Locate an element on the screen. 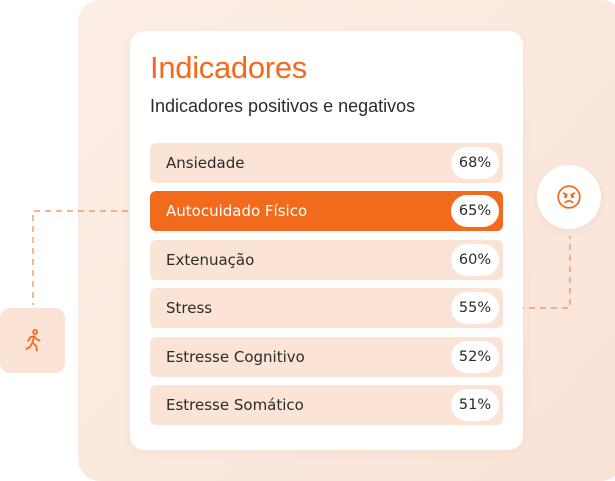 Image resolution: width=615 pixels, height=481 pixels. indicator-value: 51% is located at coordinates (475, 404).